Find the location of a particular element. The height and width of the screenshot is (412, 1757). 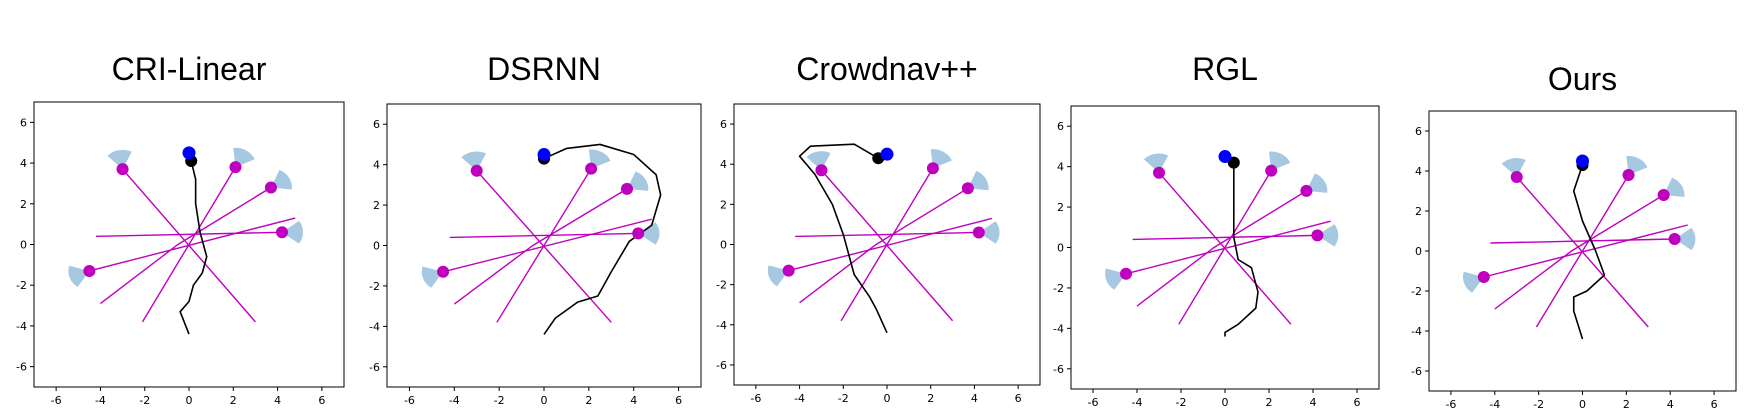

panel-title: DSRNN is located at coordinates (544, 69).